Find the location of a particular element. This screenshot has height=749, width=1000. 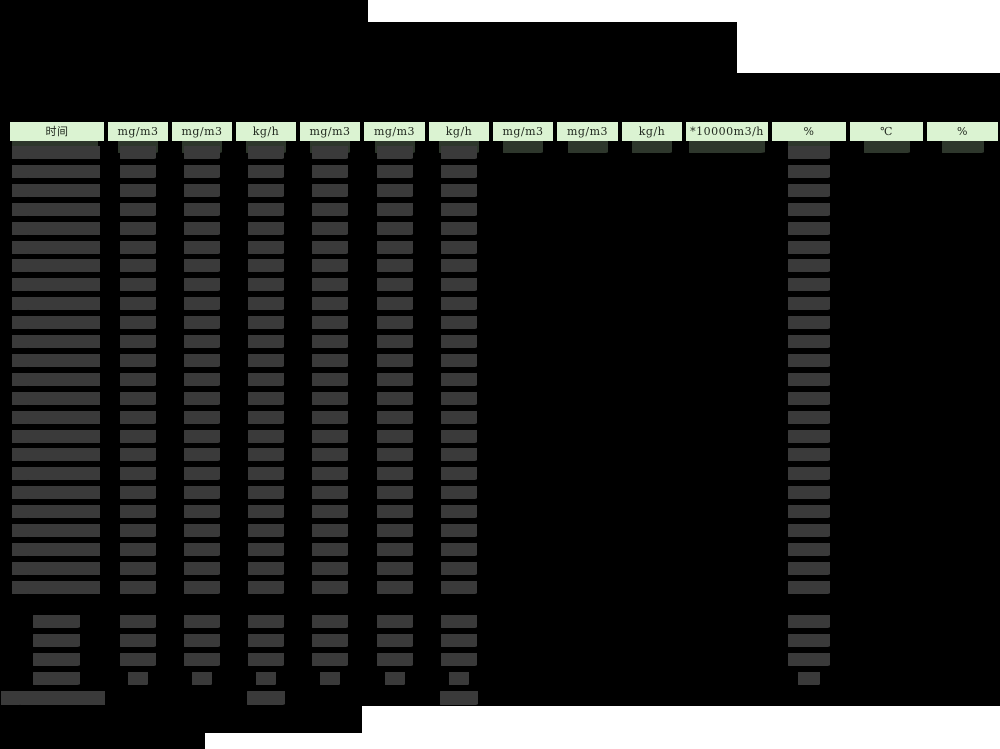

redacted-total-label is located at coordinates (53, 698).